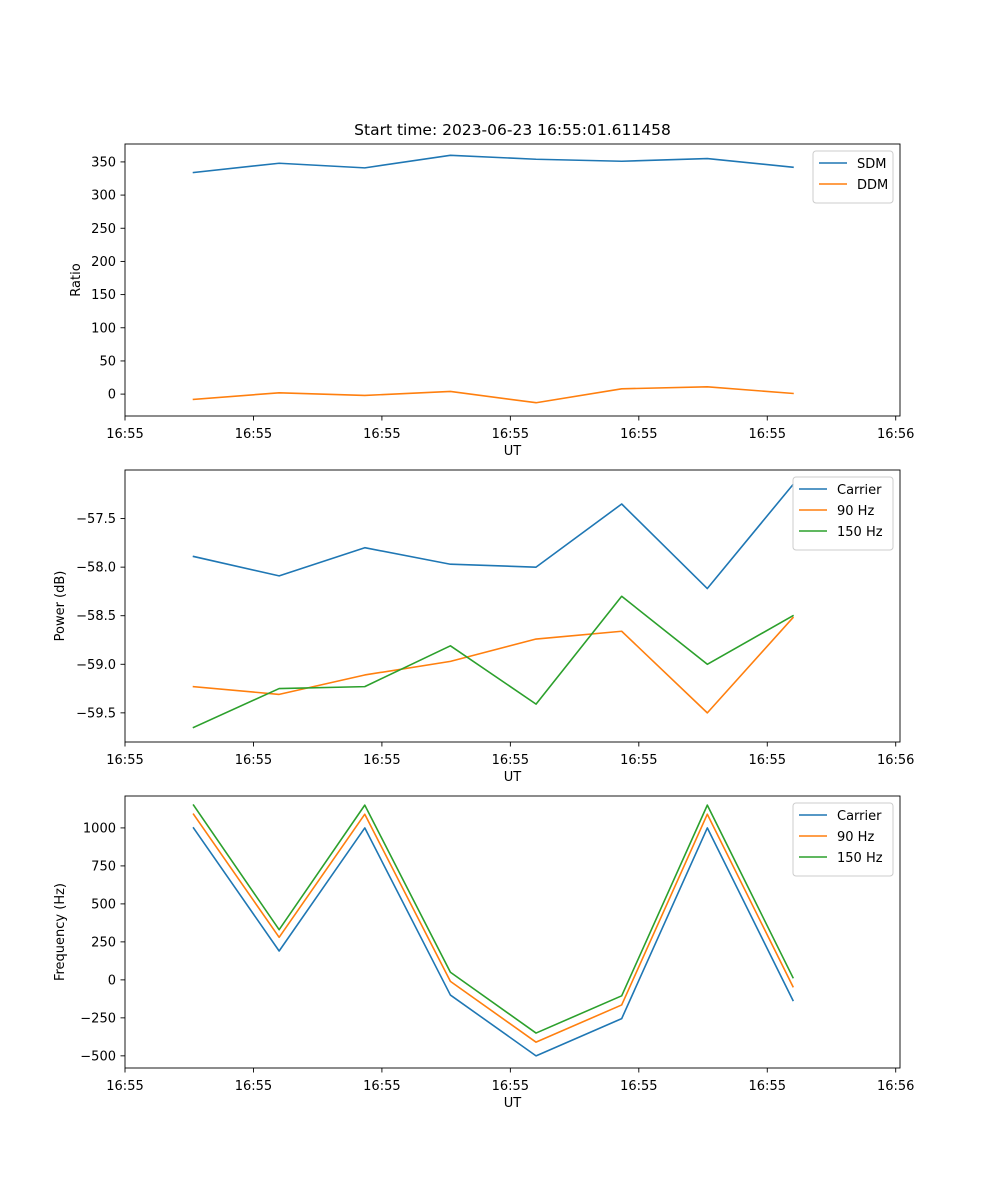 This screenshot has width=1000, height=1200. I want to click on legend-box, so click(853, 177).